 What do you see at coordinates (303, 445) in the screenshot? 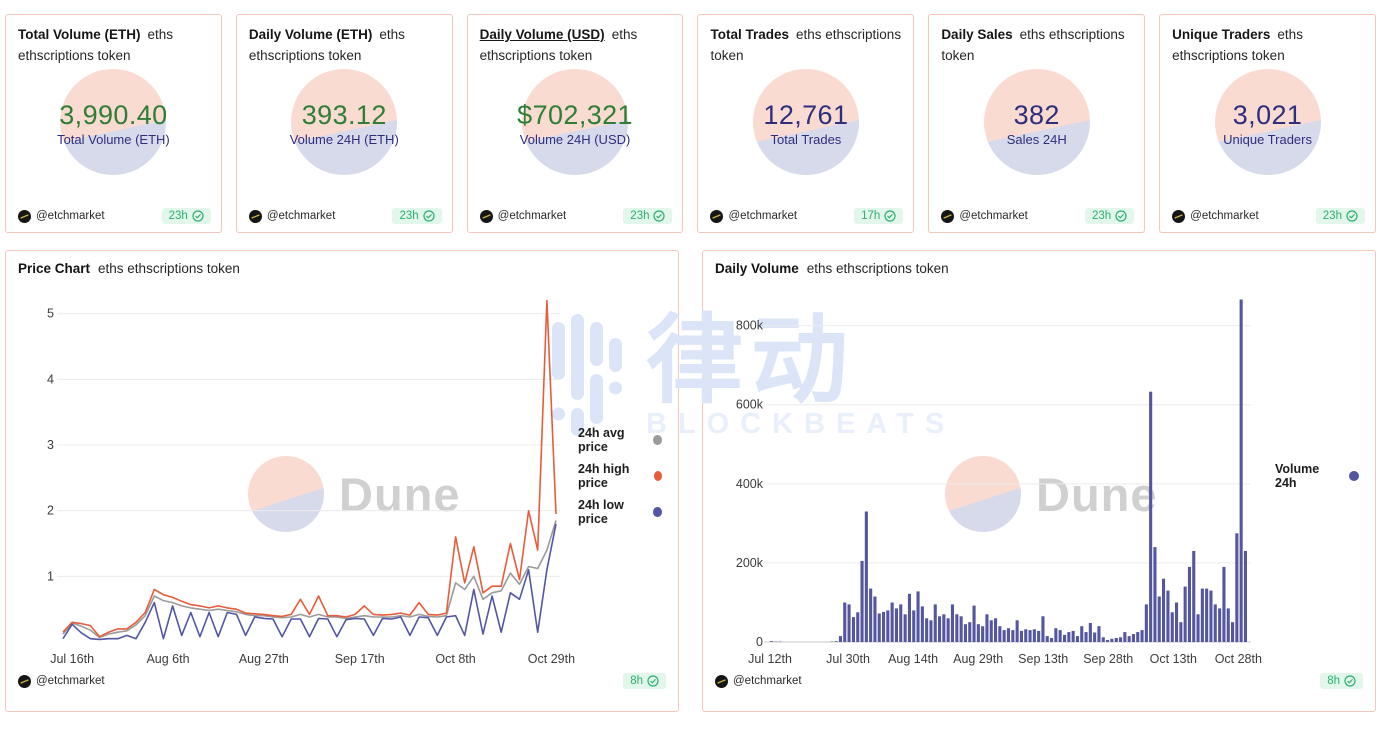
I see `gridlines: 1 2 3 4 5` at bounding box center [303, 445].